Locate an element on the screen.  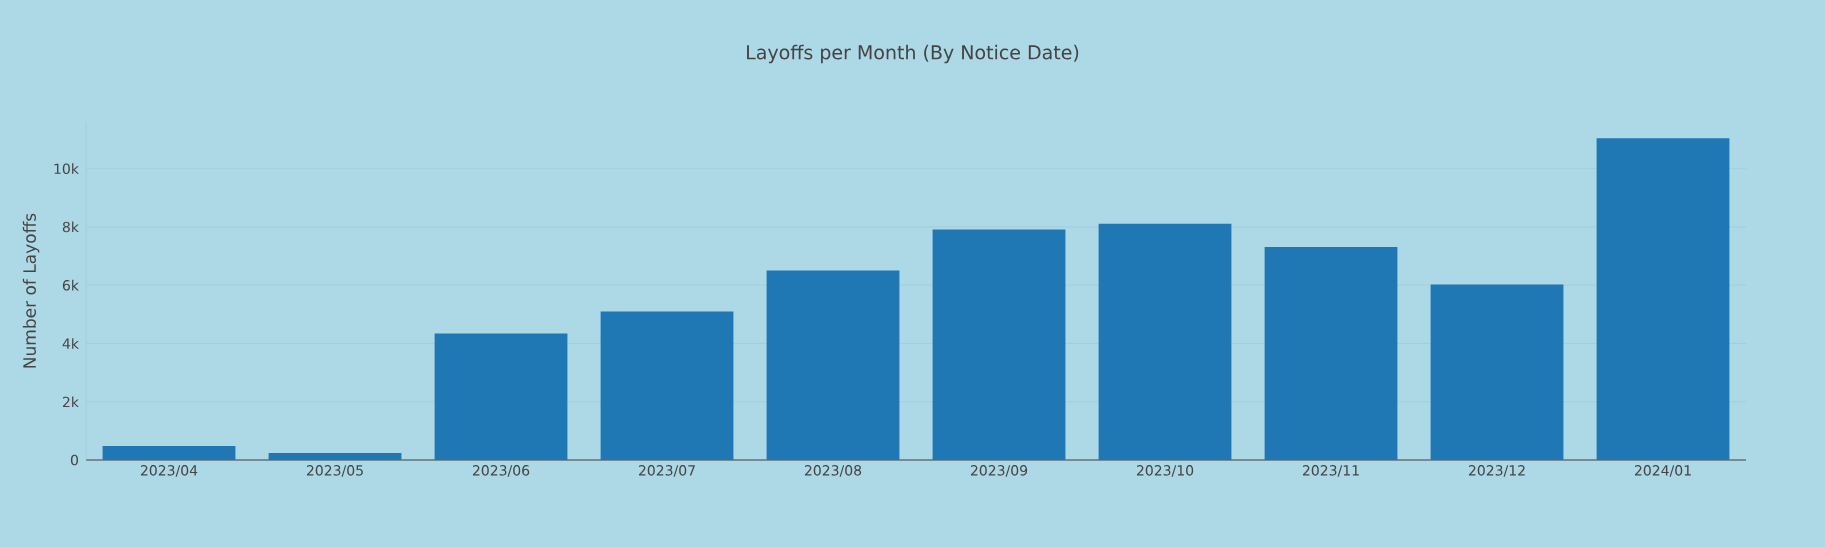
x-tick-label: 2023/06 is located at coordinates (501, 471).